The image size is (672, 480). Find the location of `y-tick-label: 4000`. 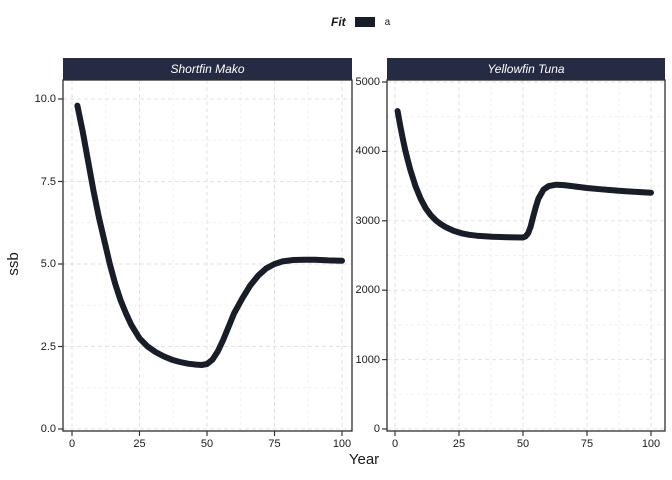

y-tick-label: 4000 is located at coordinates (367, 151).